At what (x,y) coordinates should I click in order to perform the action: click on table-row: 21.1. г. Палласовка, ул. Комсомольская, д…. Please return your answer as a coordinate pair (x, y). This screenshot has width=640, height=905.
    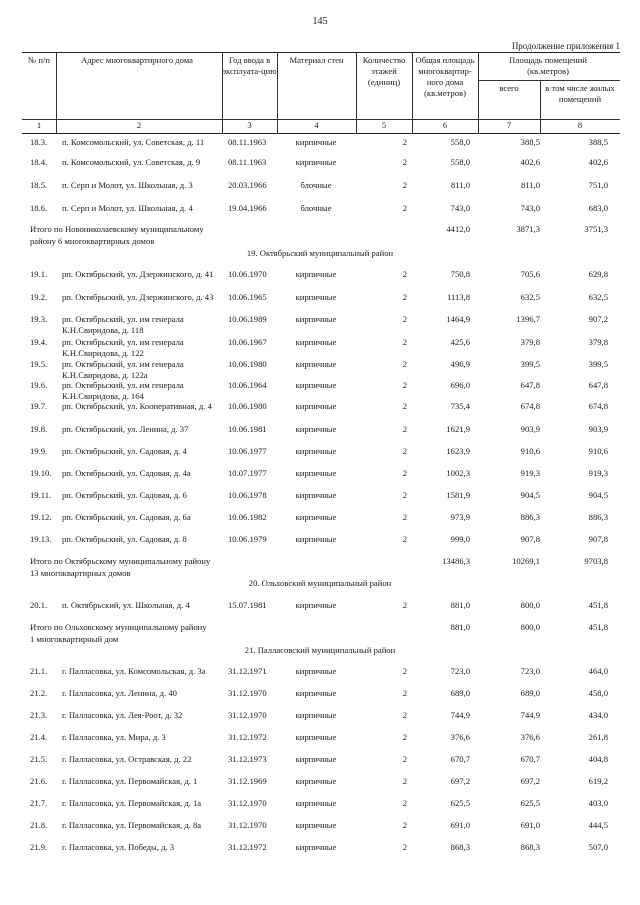
    Looking at the image, I should click on (320, 677).